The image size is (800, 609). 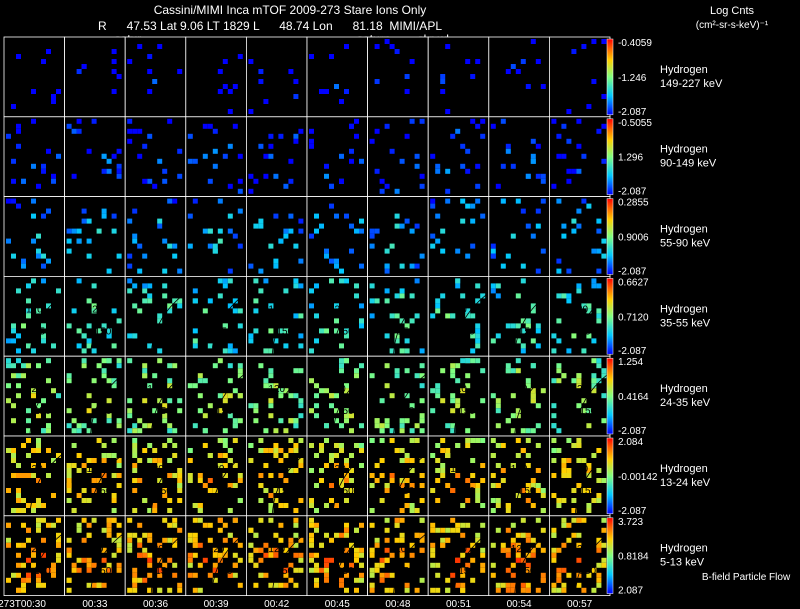 I want to click on colorbar-max-label: 3.723, so click(x=630, y=522).